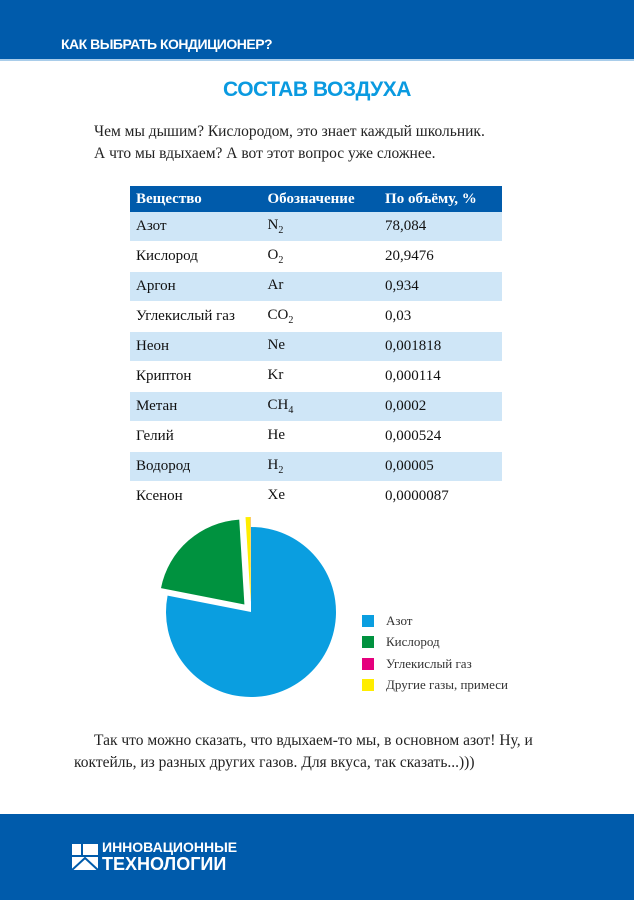  I want to click on substance-name: Углекислый газ, so click(196, 316).